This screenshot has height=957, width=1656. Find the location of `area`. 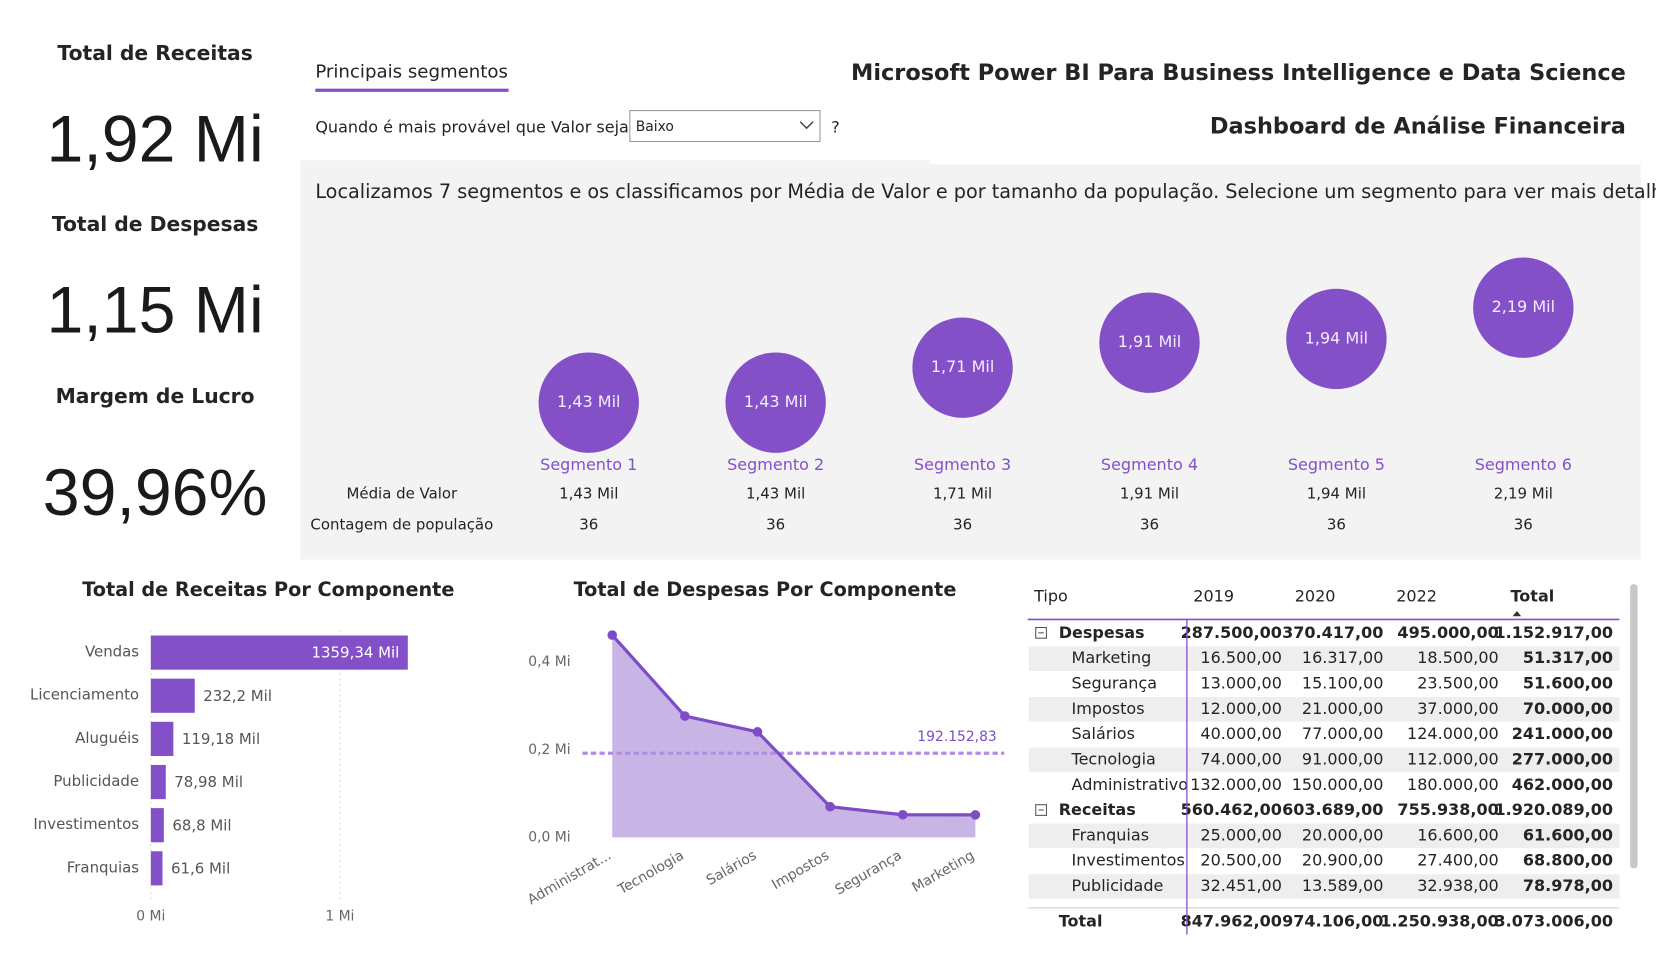

area is located at coordinates (794, 736).